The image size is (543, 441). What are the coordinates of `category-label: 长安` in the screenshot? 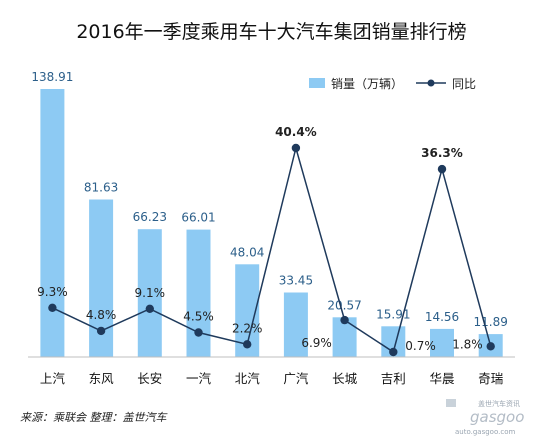 It's located at (149, 378).